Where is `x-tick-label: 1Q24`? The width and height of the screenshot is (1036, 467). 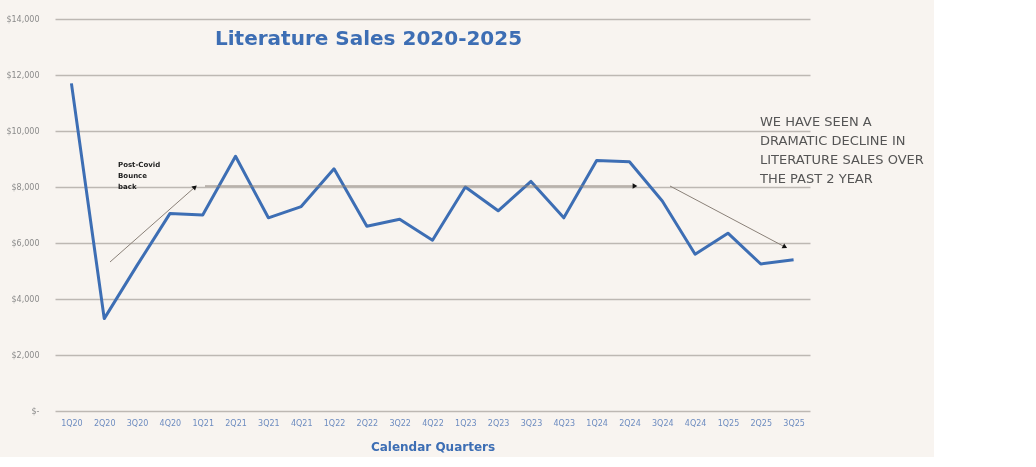
x-tick-label: 1Q24 is located at coordinates (597, 423).